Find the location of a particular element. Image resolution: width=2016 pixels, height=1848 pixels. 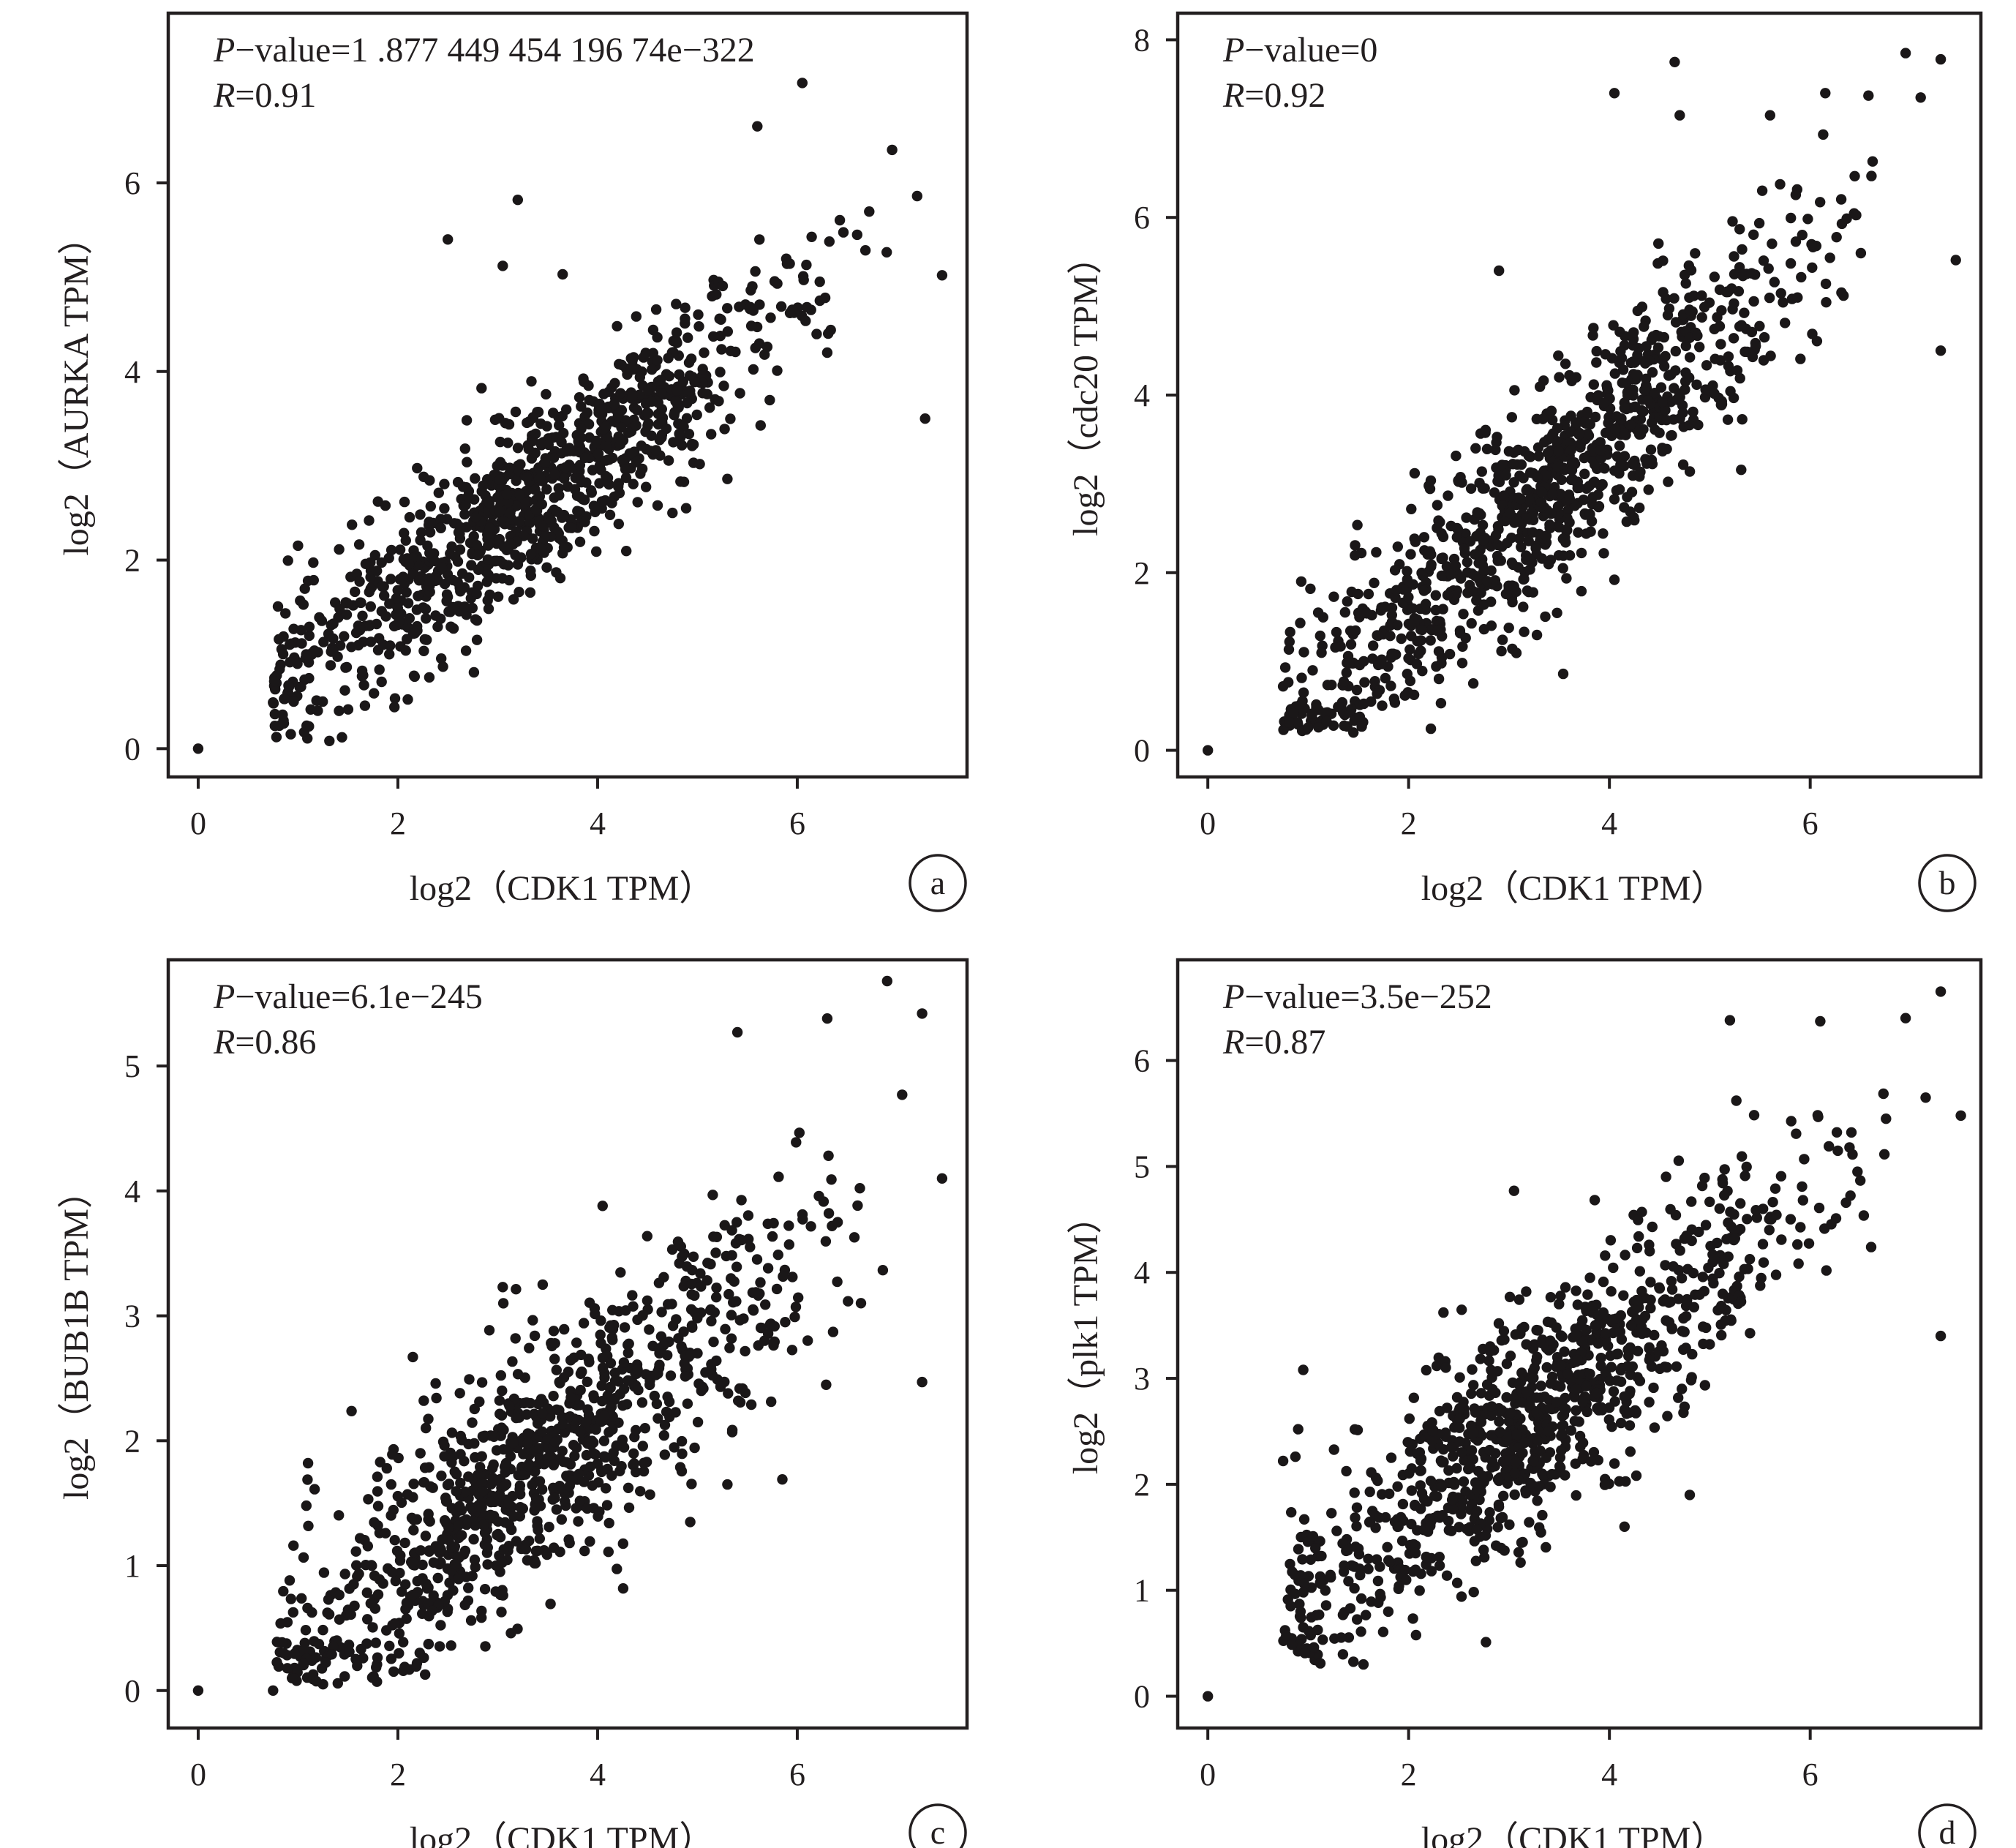

r-annotation: R=0.91 is located at coordinates (265, 95).